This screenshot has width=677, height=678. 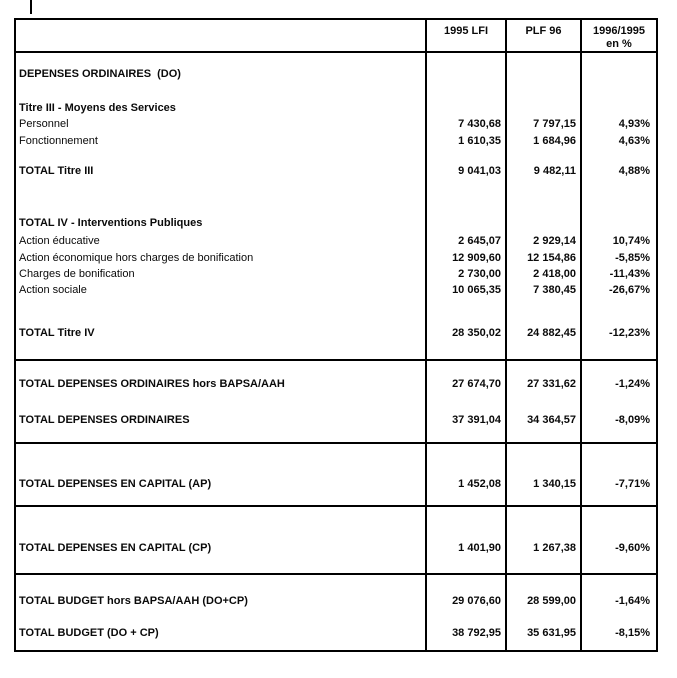 What do you see at coordinates (543, 31) in the screenshot?
I see `column-header-plf-96: PLF 96` at bounding box center [543, 31].